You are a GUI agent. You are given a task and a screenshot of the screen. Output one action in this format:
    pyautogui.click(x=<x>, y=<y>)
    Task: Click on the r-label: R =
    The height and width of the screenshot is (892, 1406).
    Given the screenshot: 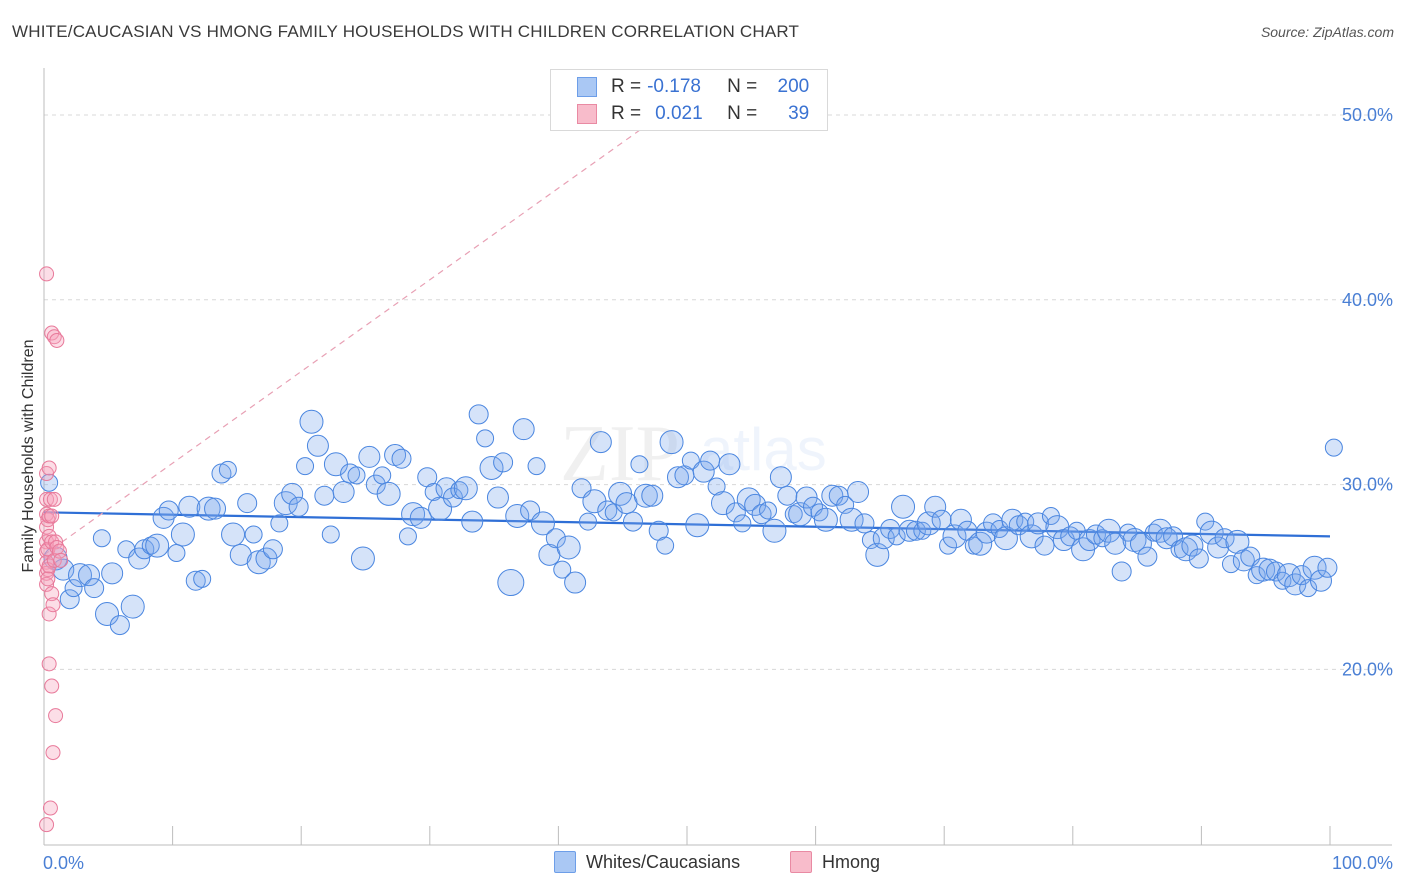 What is the action you would take?
    pyautogui.click(x=626, y=113)
    